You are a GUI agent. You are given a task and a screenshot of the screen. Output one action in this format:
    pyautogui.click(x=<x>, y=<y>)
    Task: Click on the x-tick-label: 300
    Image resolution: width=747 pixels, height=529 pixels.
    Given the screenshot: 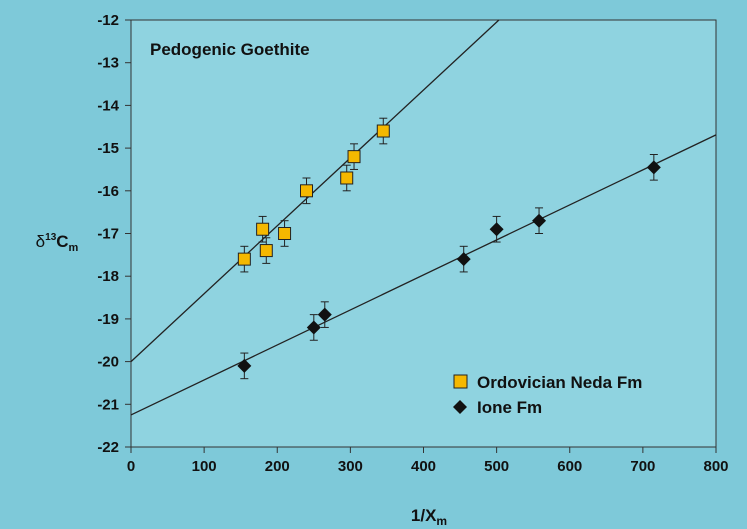 What is the action you would take?
    pyautogui.click(x=350, y=466)
    